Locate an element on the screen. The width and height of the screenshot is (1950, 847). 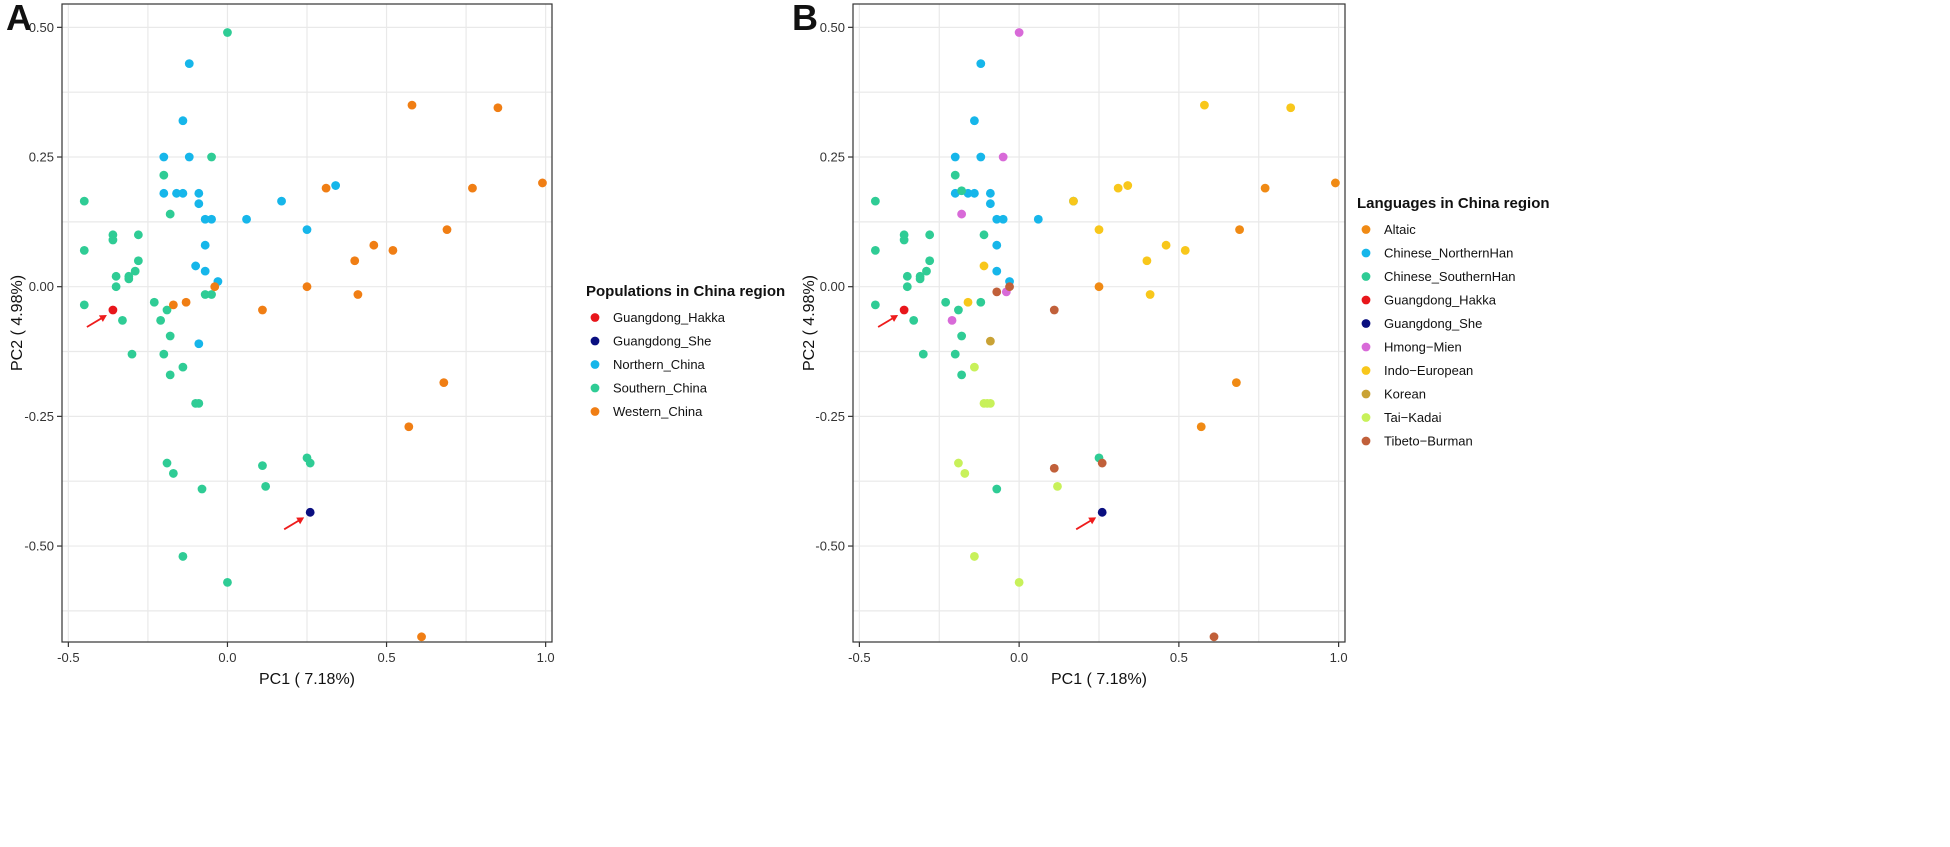
legend-key-guangdong-she is located at coordinates (1366, 323).